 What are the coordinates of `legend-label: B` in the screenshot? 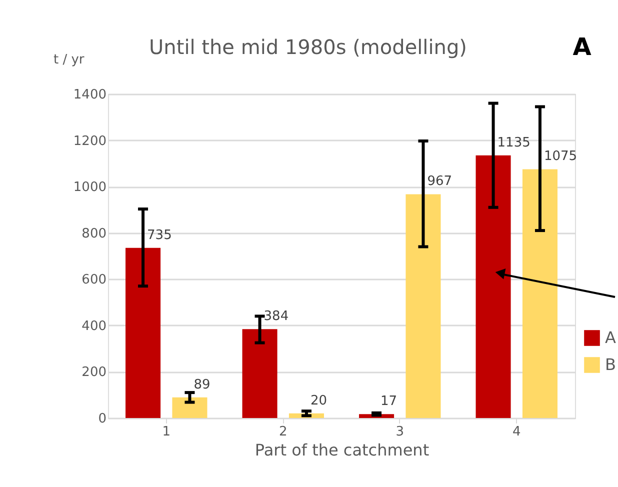 It's located at (610, 364).